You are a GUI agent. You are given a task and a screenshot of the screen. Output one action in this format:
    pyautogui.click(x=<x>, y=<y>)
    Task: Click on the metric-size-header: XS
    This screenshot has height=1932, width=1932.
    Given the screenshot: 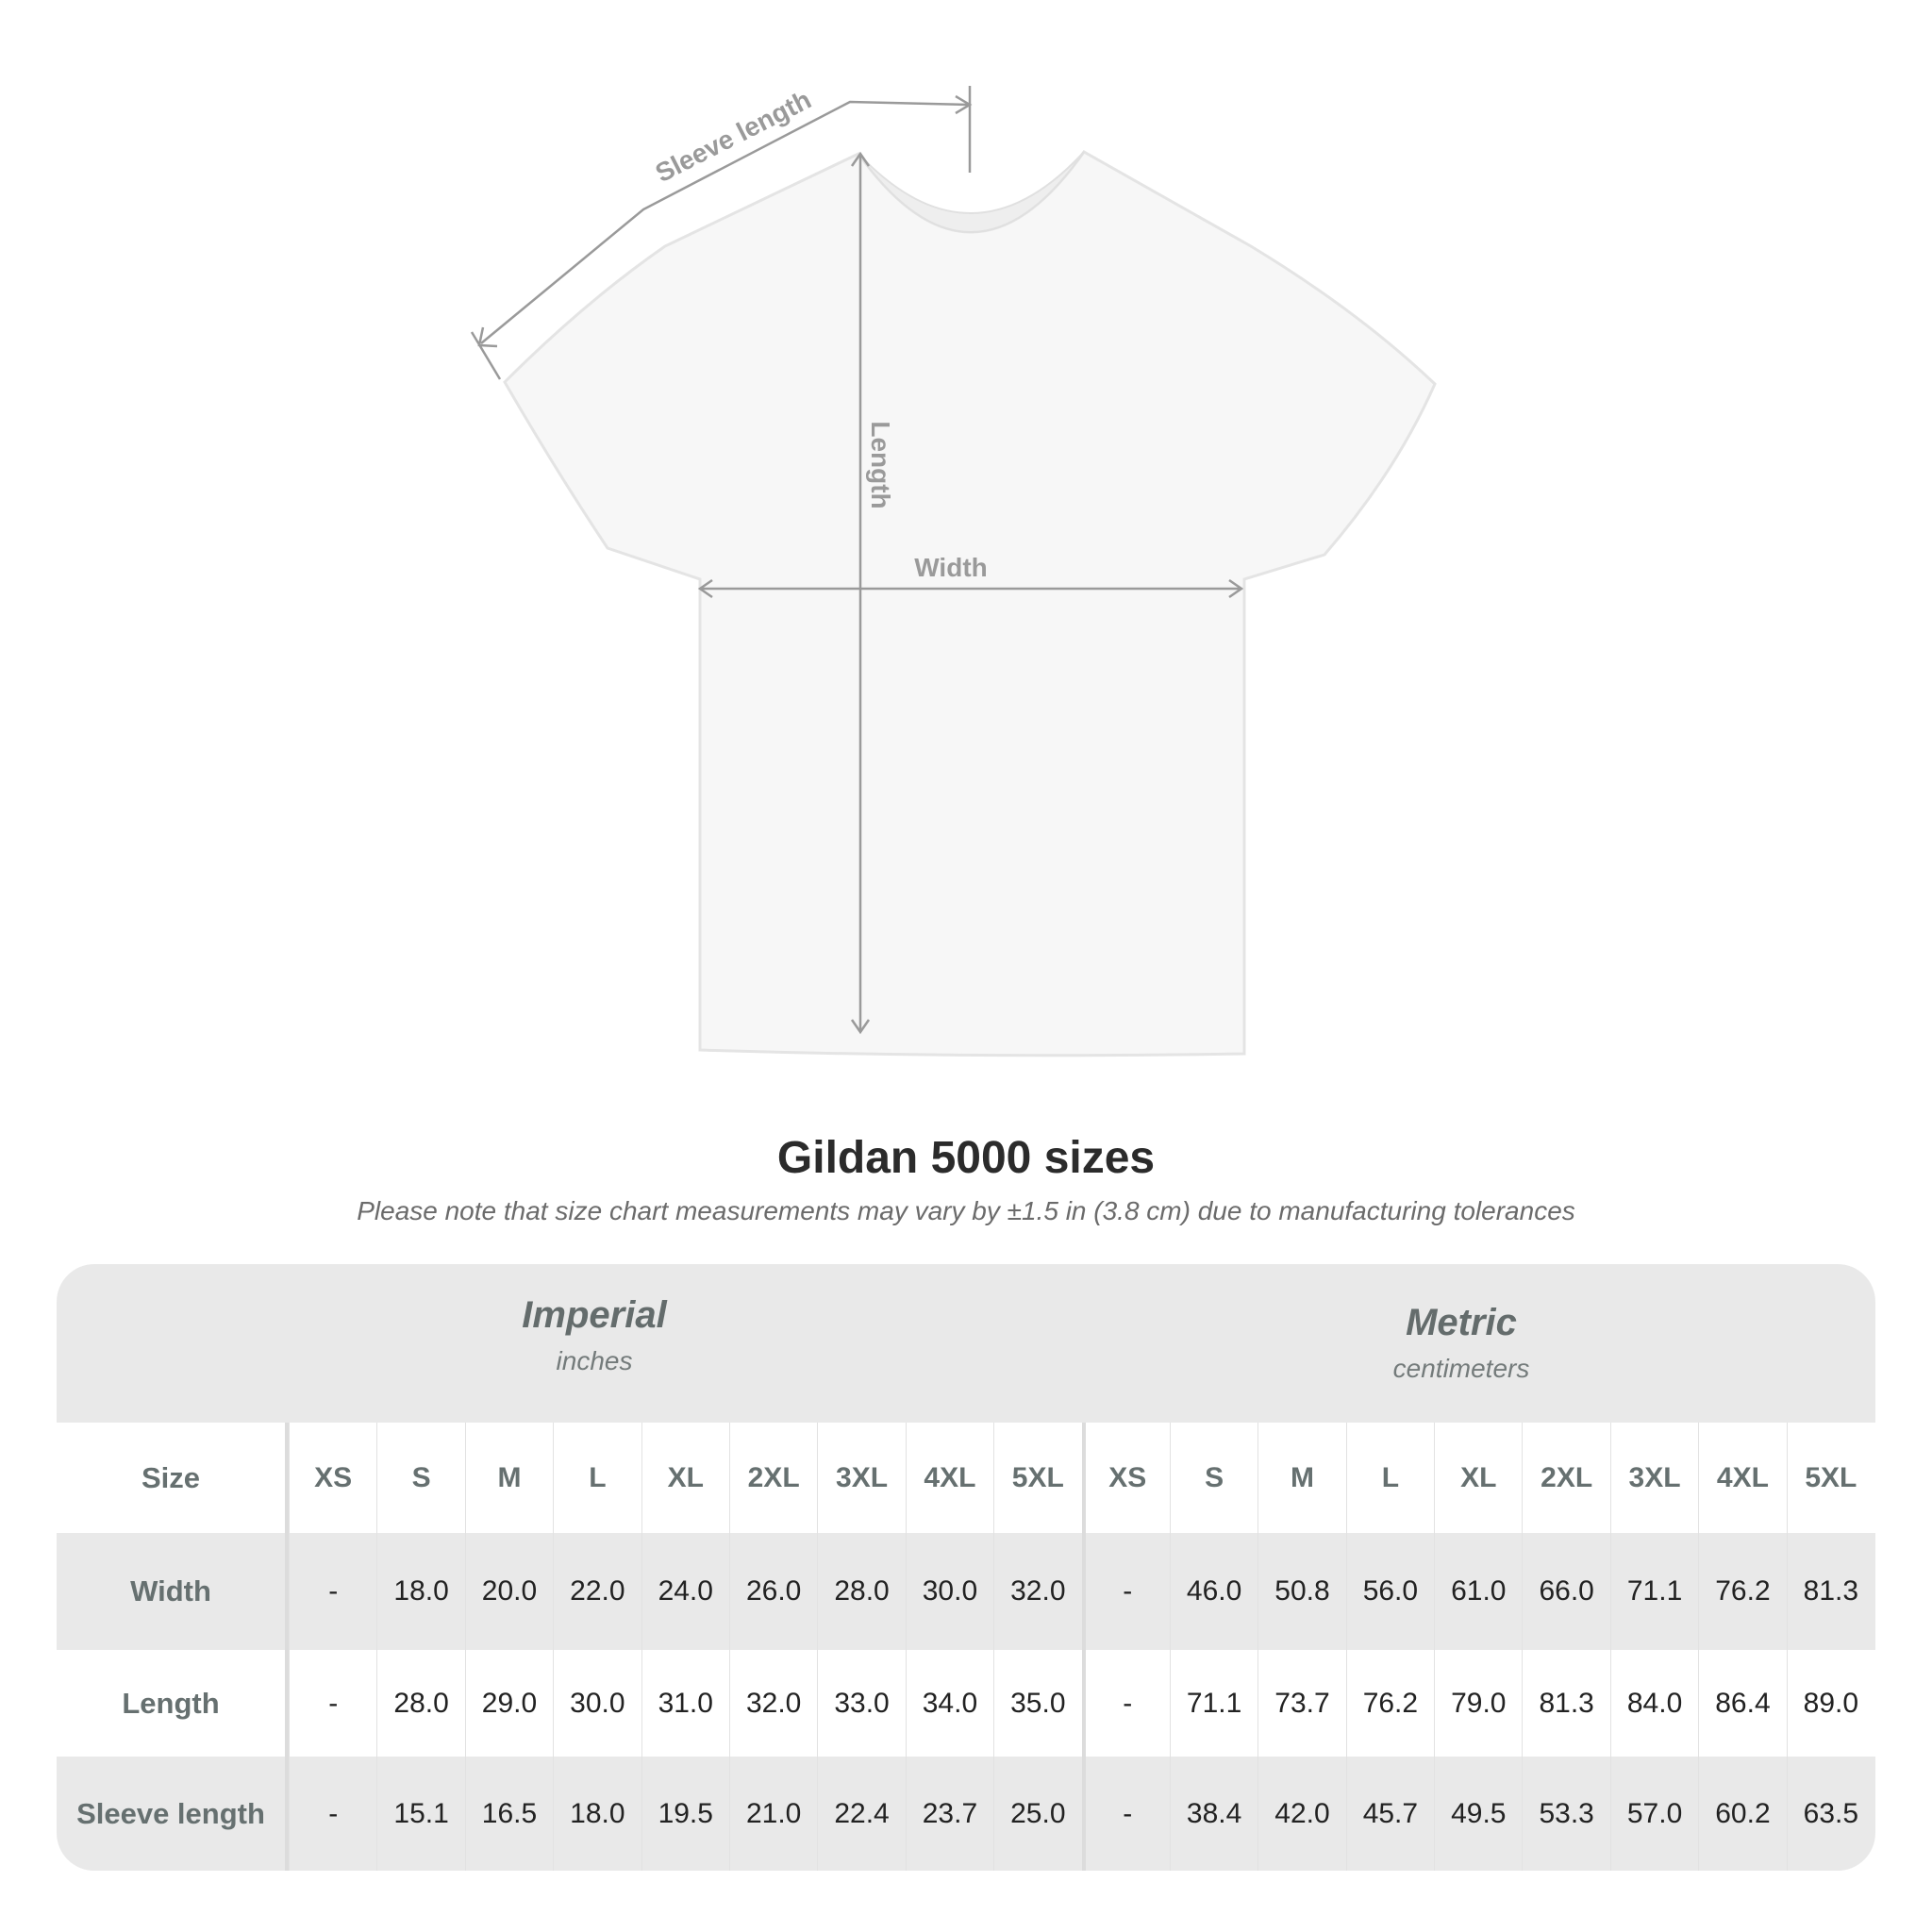 What is the action you would take?
    pyautogui.click(x=1125, y=1478)
    